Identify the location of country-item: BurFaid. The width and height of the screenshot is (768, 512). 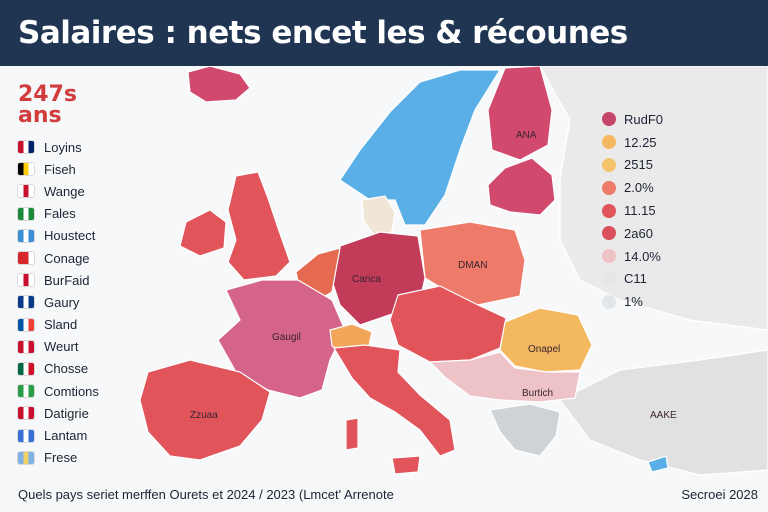
(83, 280).